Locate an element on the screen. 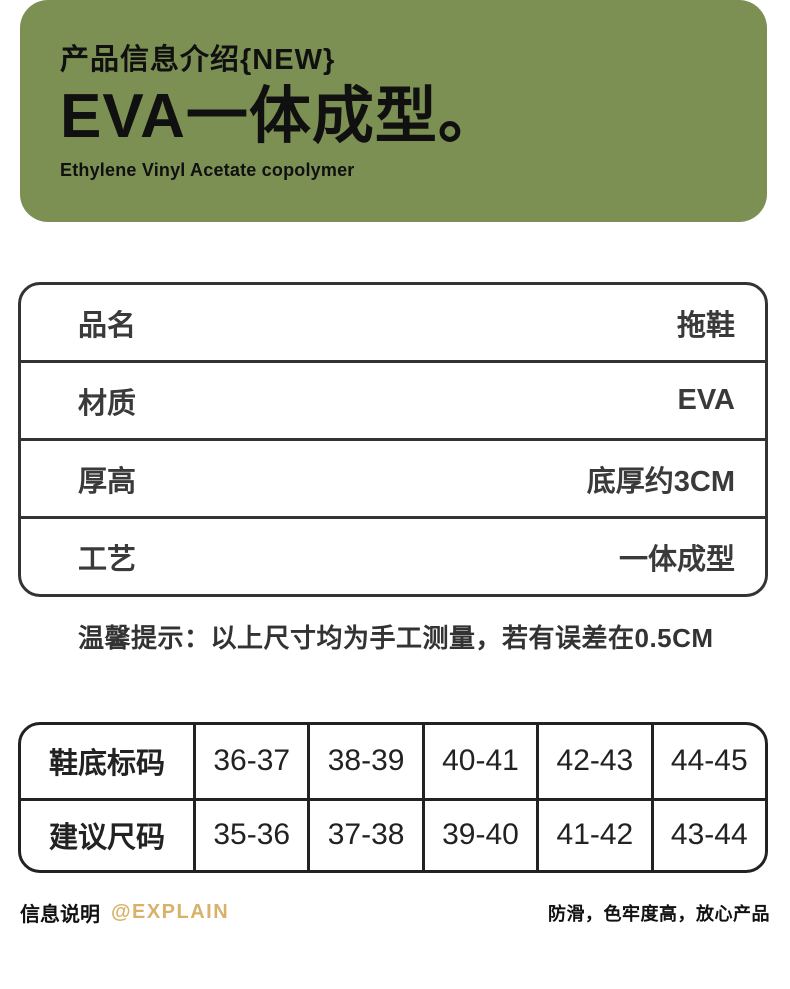  measurement-tip: 温馨提示：以上尺寸均为手工测量，若有误差在0.5CM is located at coordinates (396, 638).